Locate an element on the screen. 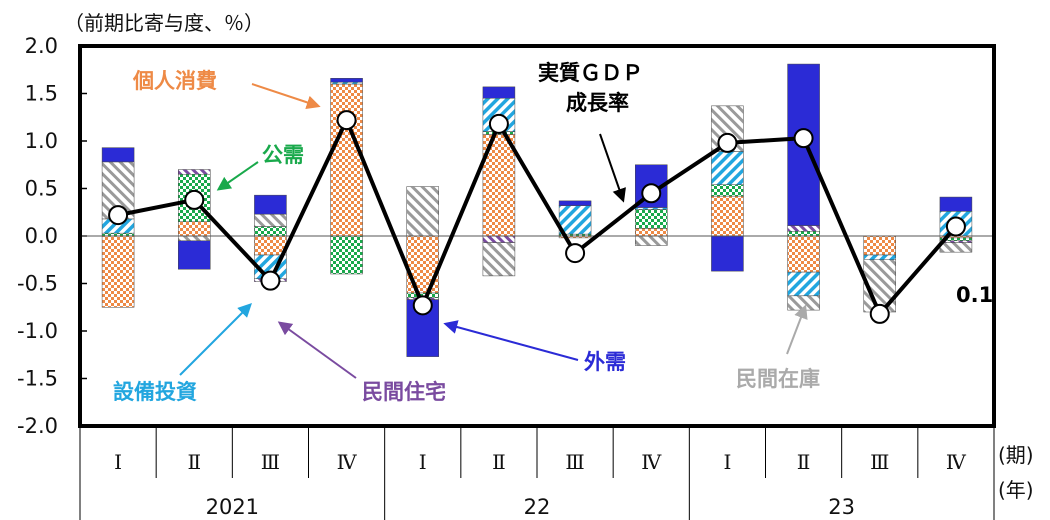 This screenshot has width=1050, height=520. arrow-capex is located at coordinates (215, 339).